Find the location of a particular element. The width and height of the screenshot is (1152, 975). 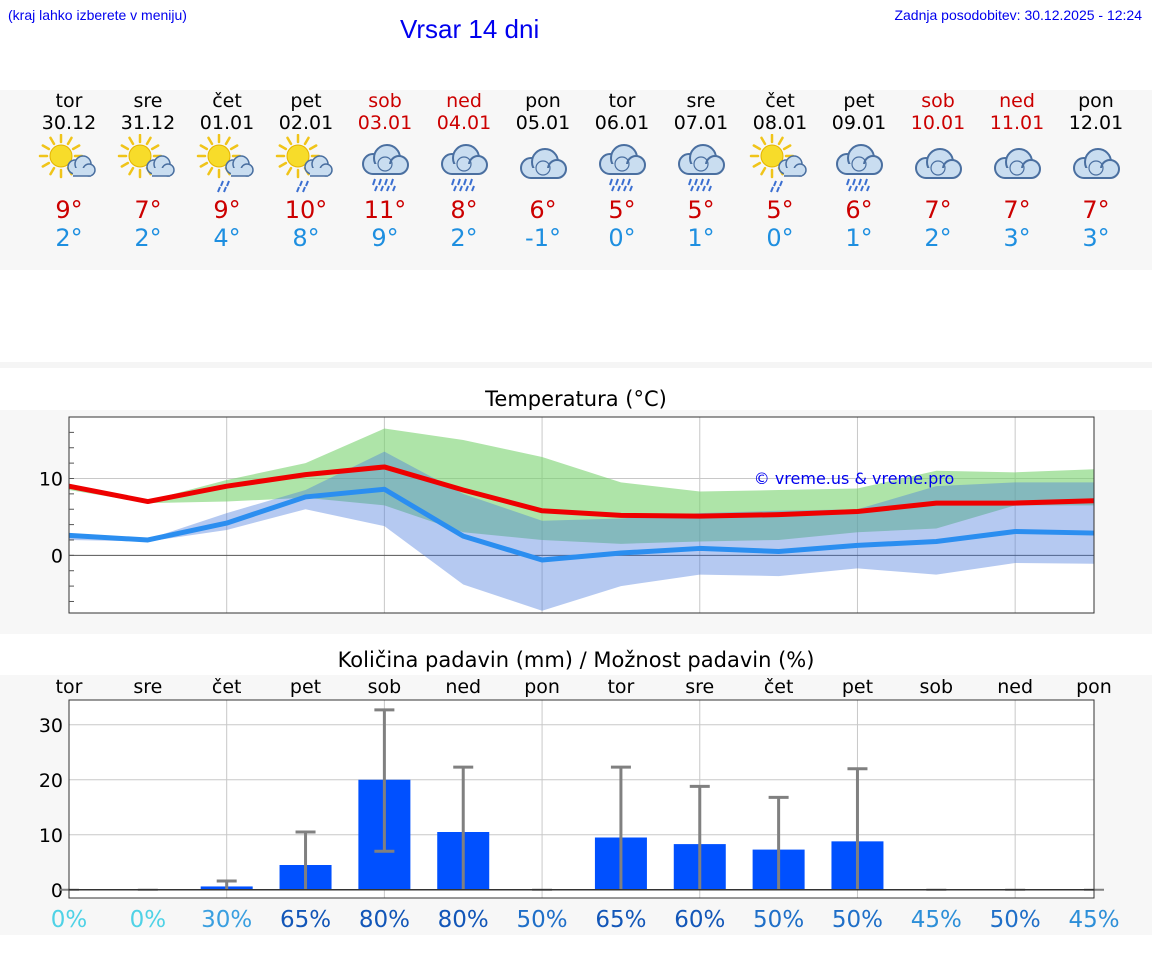

menu-note: (kraj lahko izberete v meniju) is located at coordinates (97, 15).